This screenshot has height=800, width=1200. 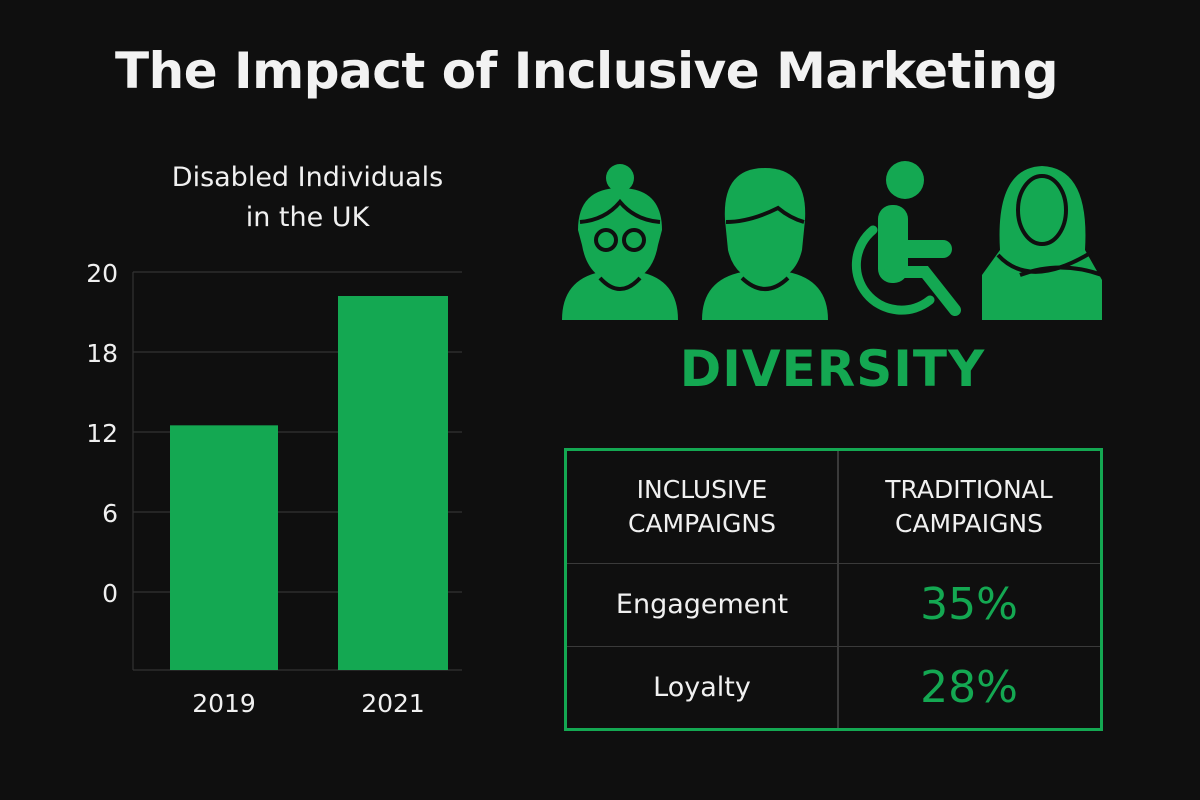 I want to click on table-row: Engagement 35%, so click(x=833, y=605).